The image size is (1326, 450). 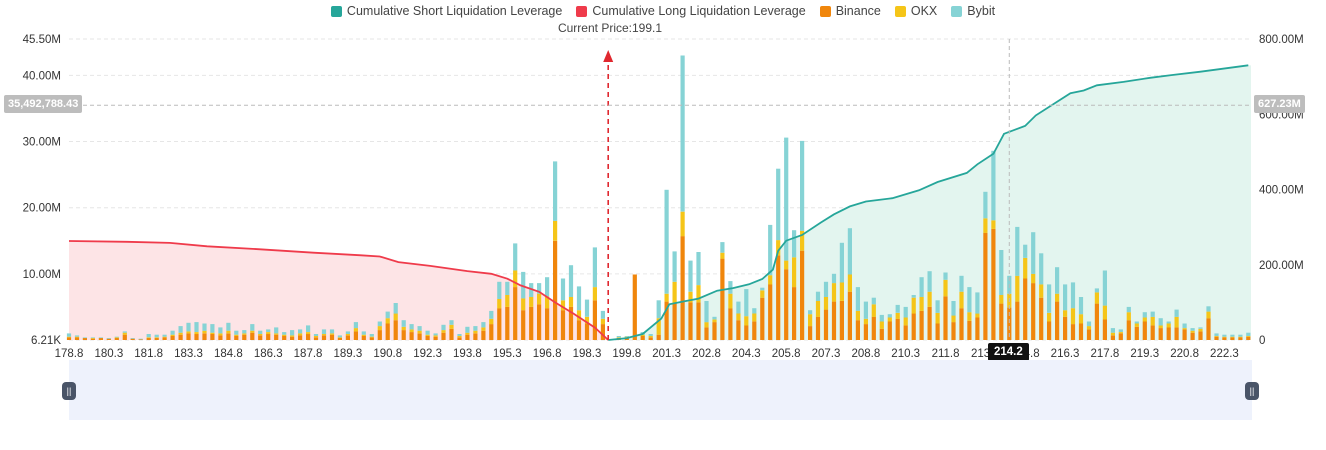 What do you see at coordinates (626, 354) in the screenshot?
I see `x-tick-label: 199.8` at bounding box center [626, 354].